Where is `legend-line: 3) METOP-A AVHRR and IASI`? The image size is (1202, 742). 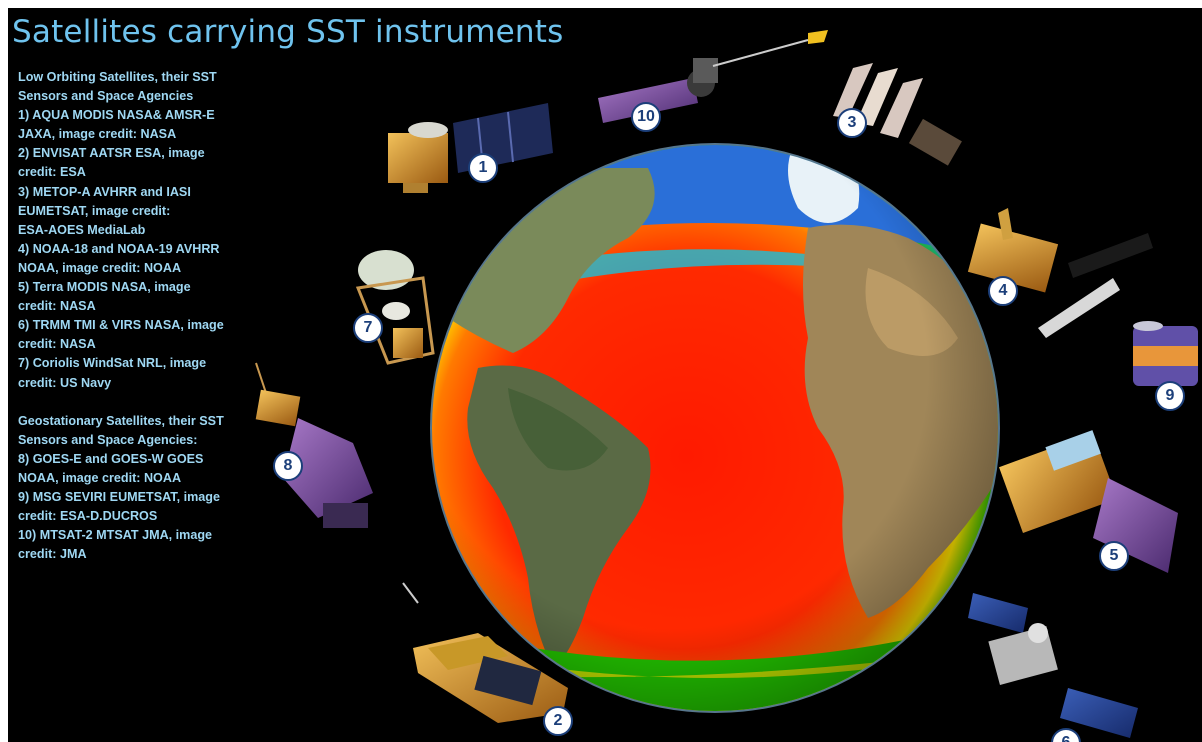 legend-line: 3) METOP-A AVHRR and IASI is located at coordinates (104, 191).